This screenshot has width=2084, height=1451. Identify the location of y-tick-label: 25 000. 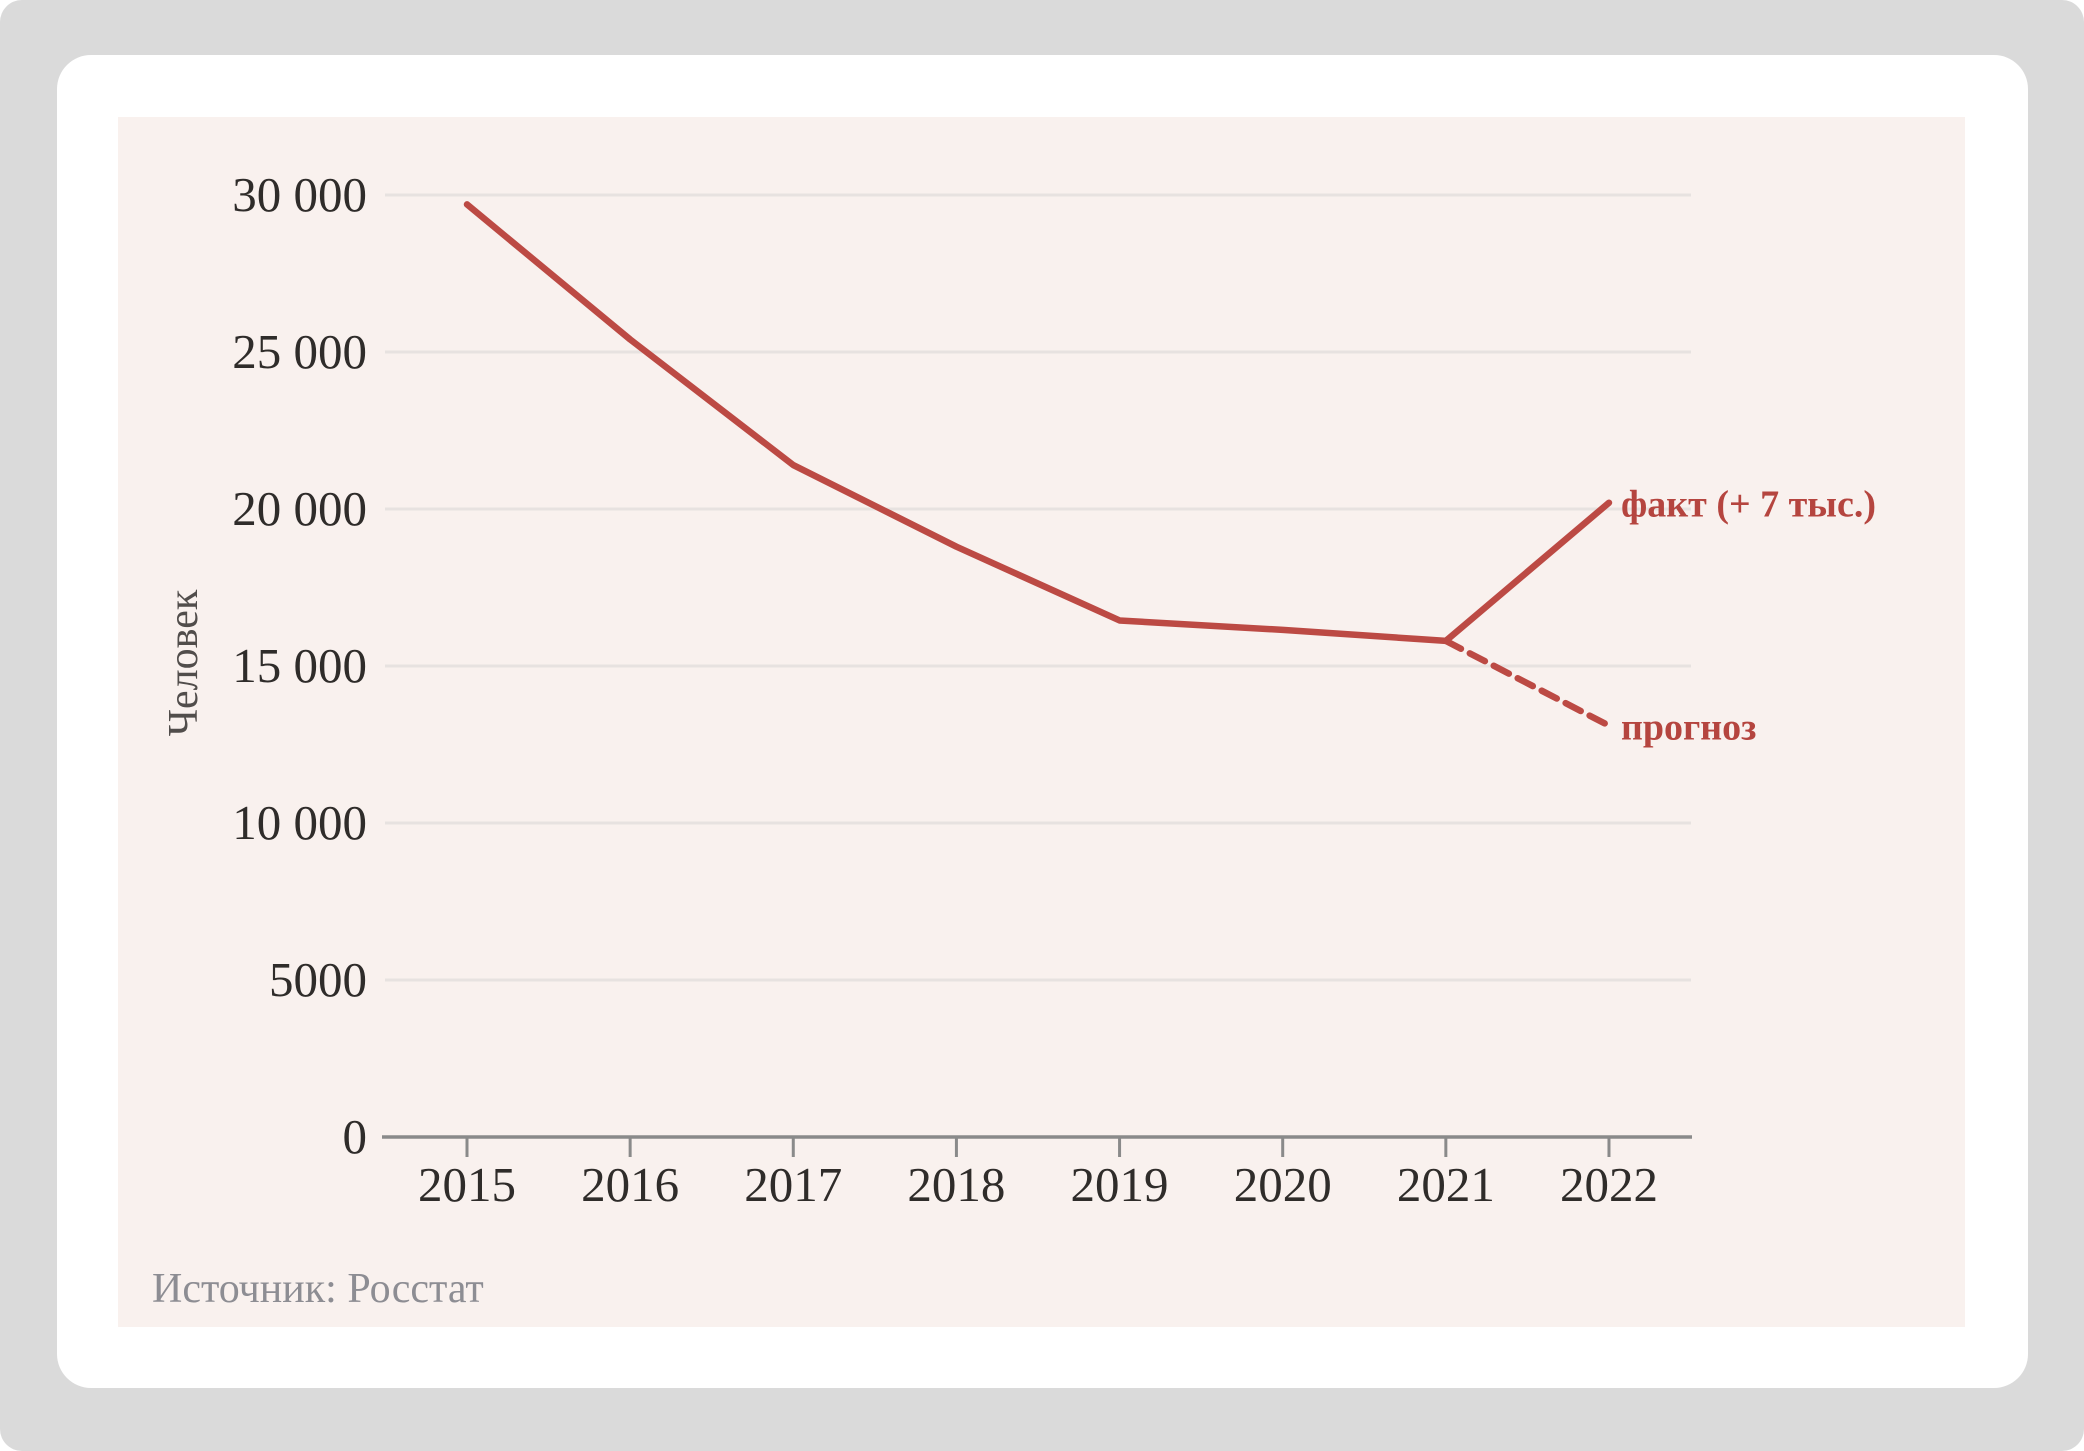
(299, 351).